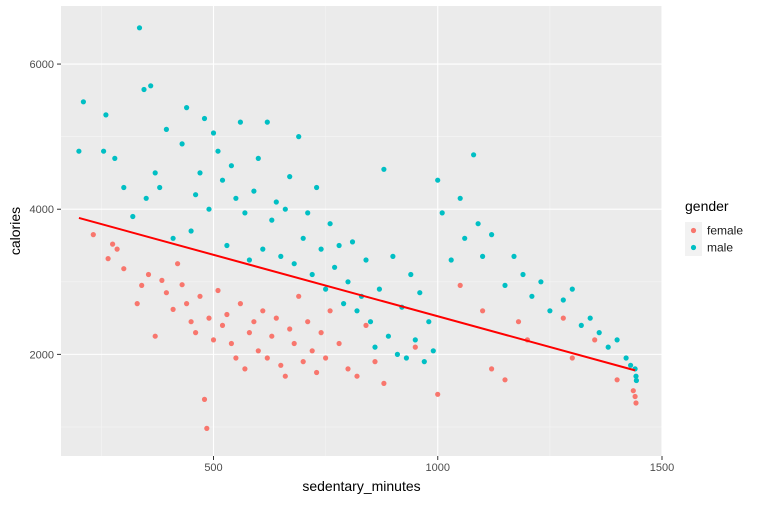  I want to click on legend-label-female: female, so click(725, 231).